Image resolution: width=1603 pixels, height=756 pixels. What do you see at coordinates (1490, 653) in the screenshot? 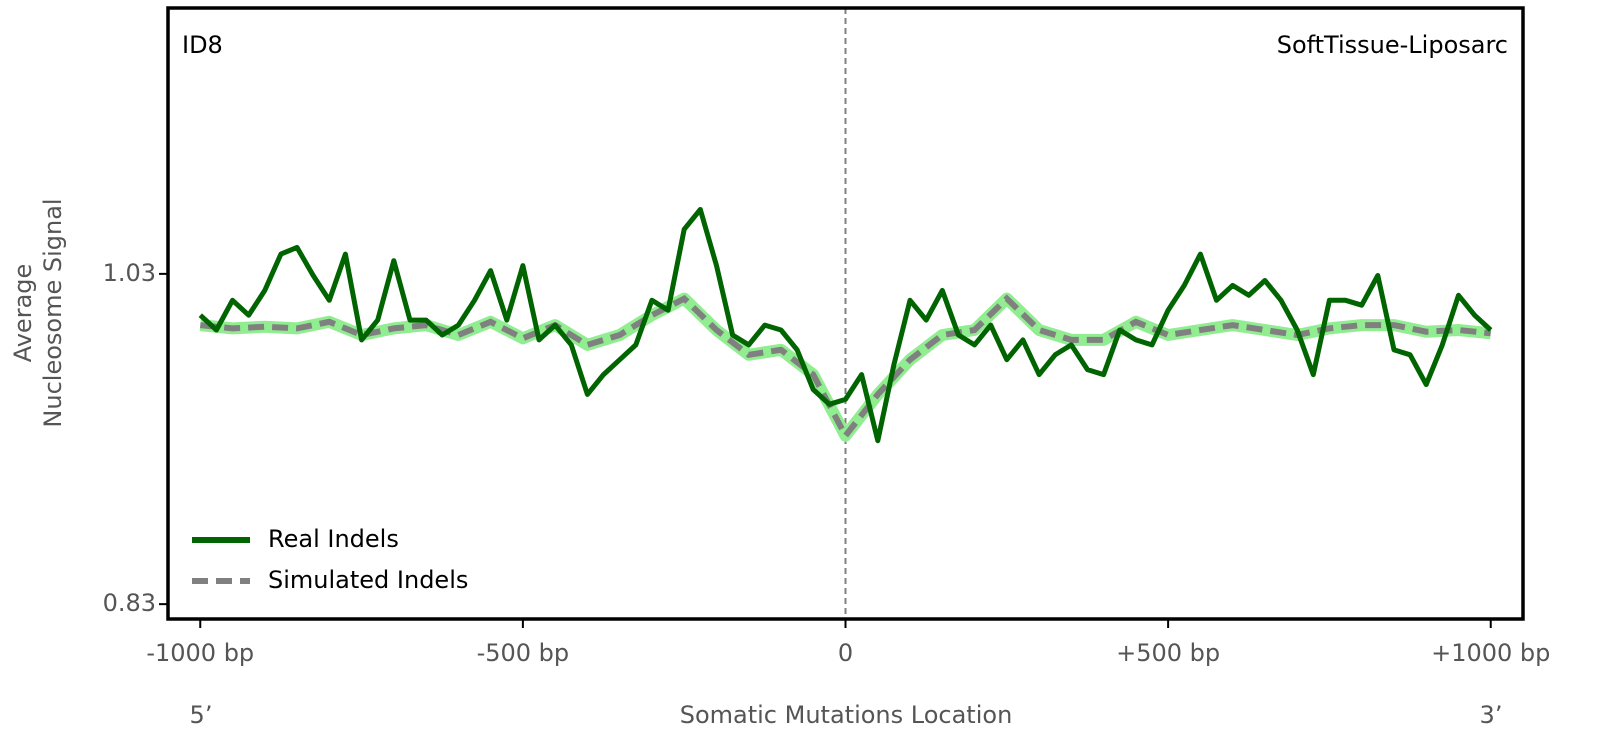
I see `x-tick-label: +1000 bp` at bounding box center [1490, 653].